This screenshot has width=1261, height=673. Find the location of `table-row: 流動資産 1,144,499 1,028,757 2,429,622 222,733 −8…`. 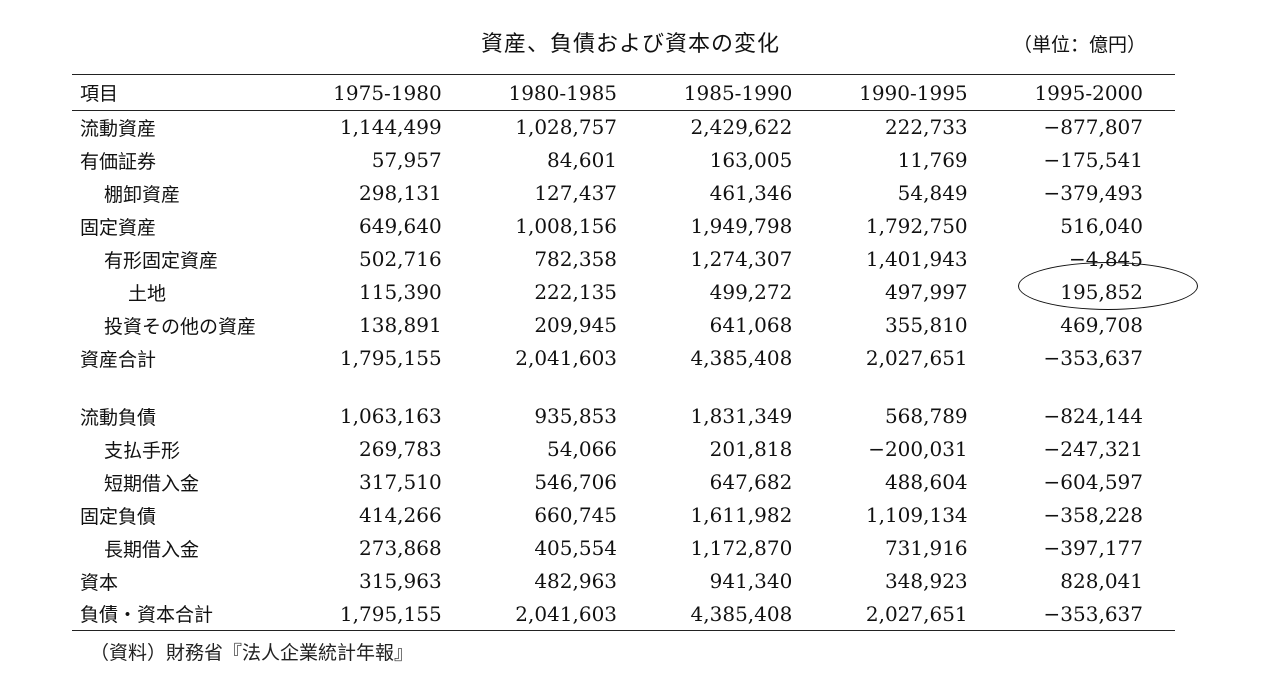

table-row: 流動資産 1,144,499 1,028,757 2,429,622 222,733 −8… is located at coordinates (623, 127).